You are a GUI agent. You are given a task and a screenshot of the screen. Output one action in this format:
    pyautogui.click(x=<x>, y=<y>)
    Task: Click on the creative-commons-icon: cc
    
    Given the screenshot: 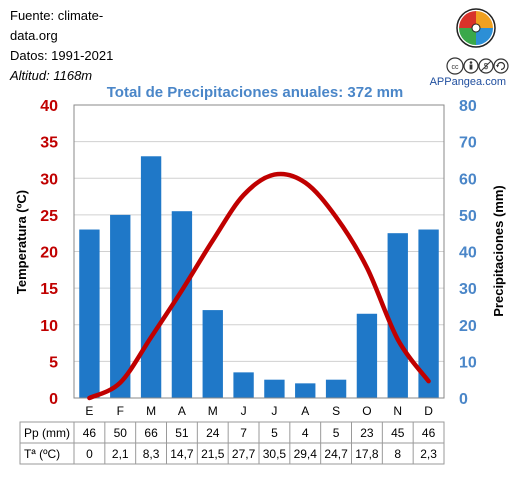 What is the action you would take?
    pyautogui.click(x=455, y=66)
    